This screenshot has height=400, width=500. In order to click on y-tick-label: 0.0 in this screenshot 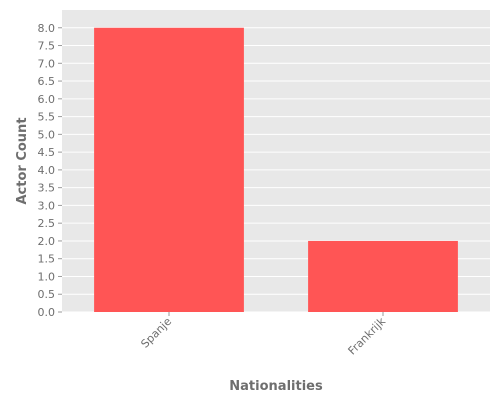, I will do `click(47, 312)`.